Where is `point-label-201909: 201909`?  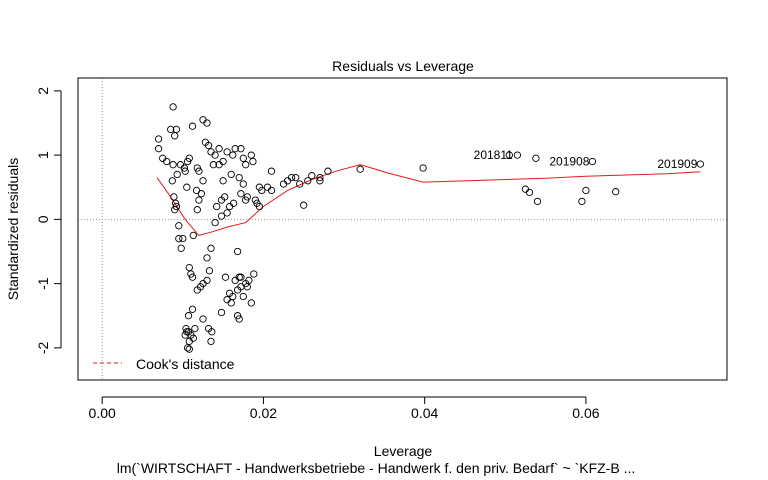 point-label-201909: 201909 is located at coordinates (677, 164).